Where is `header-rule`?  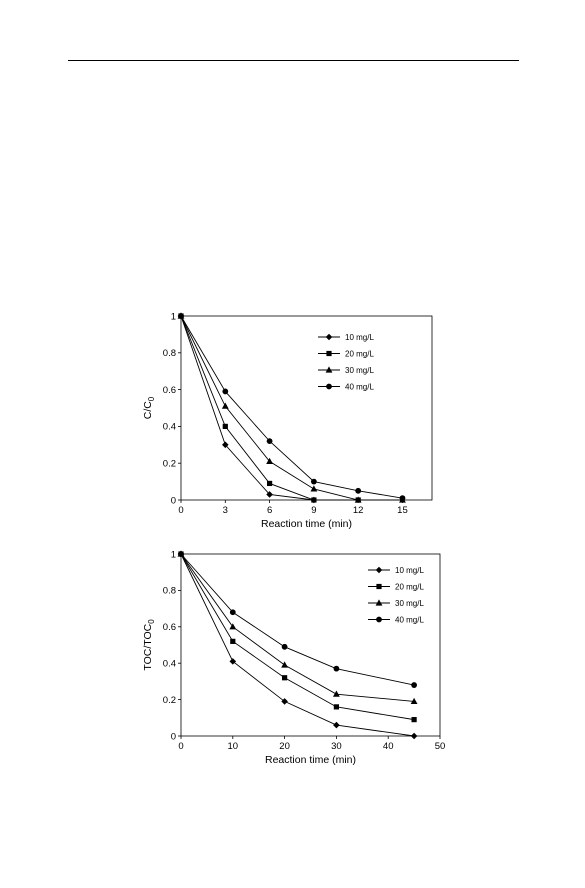 header-rule is located at coordinates (293, 60).